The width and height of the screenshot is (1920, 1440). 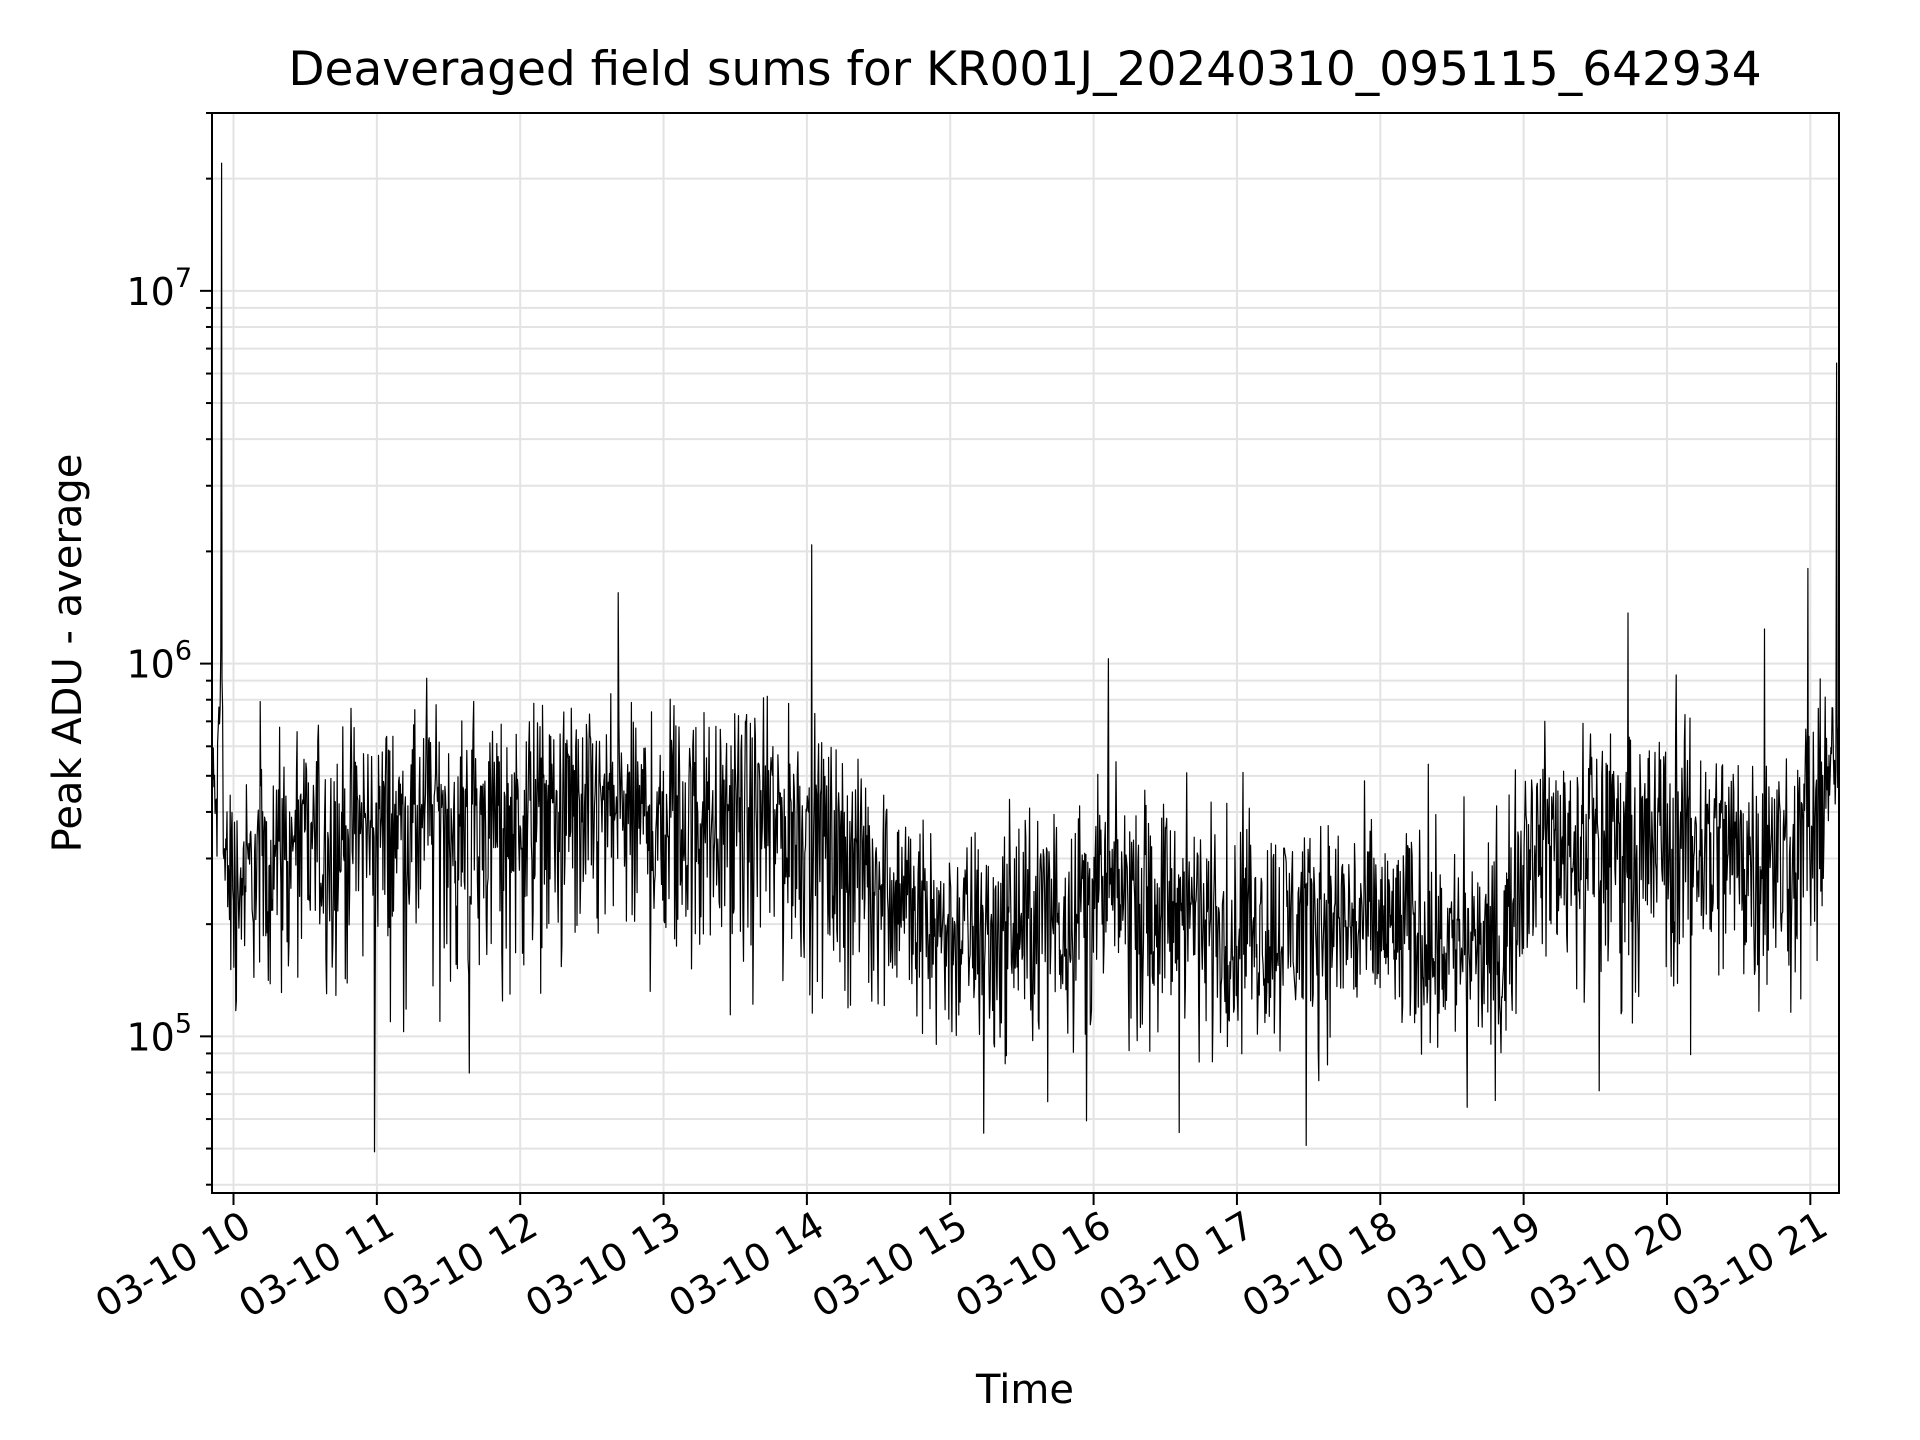 What do you see at coordinates (68, 653) in the screenshot?
I see `y-axis-label: Peak ADU - average` at bounding box center [68, 653].